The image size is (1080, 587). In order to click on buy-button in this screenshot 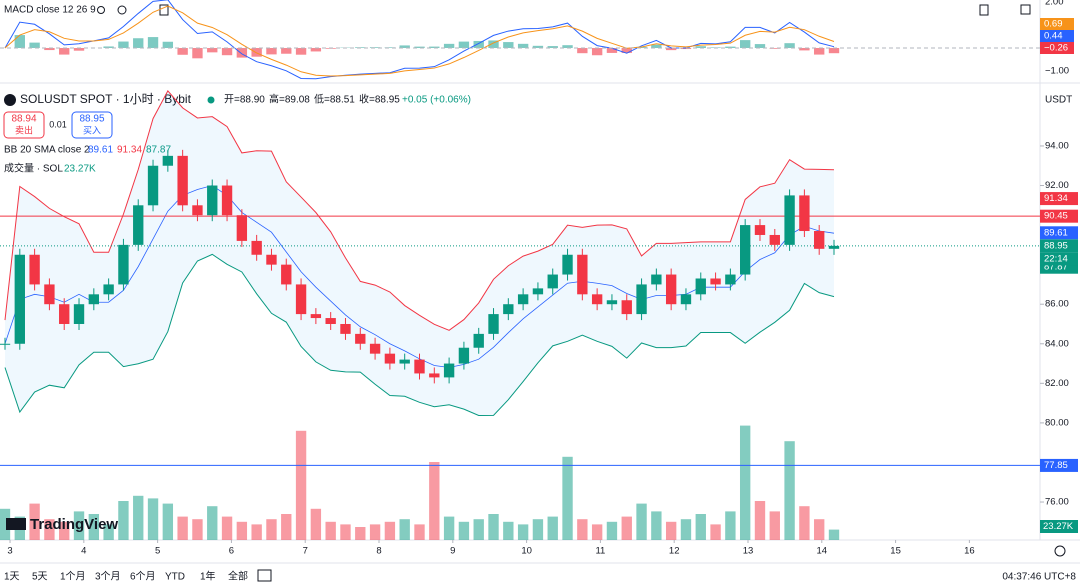, I will do `click(92, 125)`.